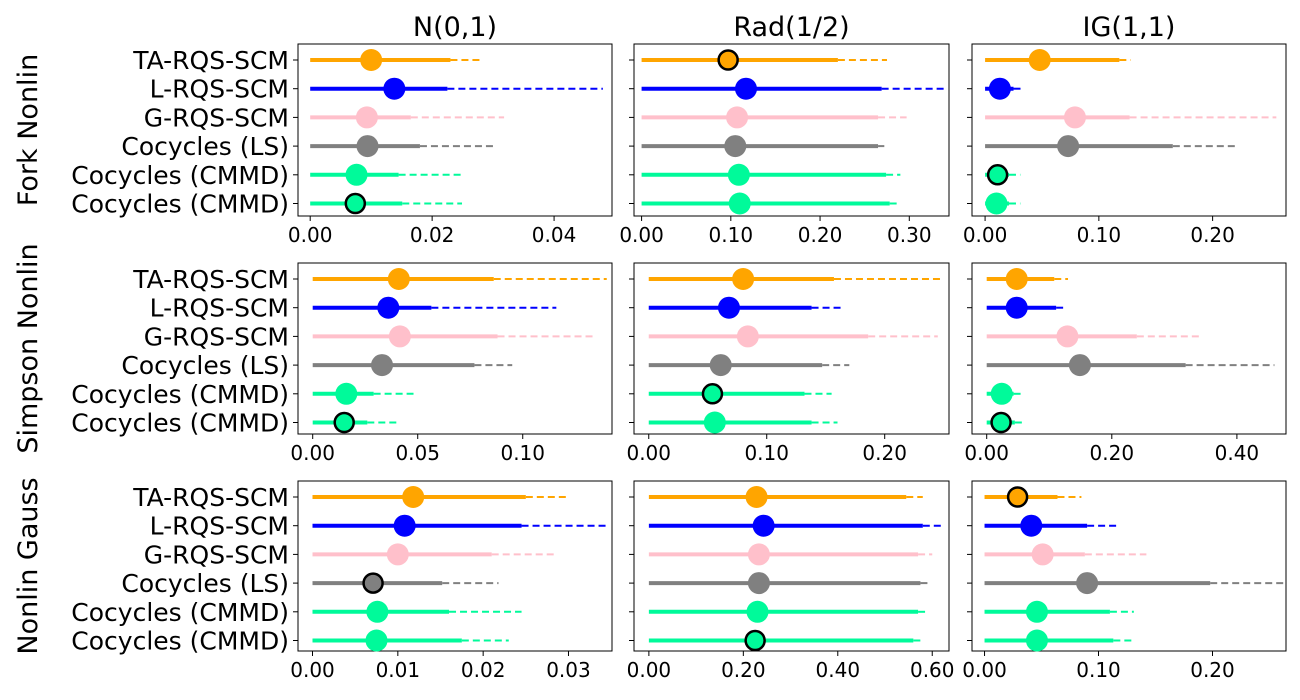 The height and width of the screenshot is (700, 1300). Describe the element at coordinates (28, 130) in the screenshot. I see `row-label: Fork Nonlin` at that location.